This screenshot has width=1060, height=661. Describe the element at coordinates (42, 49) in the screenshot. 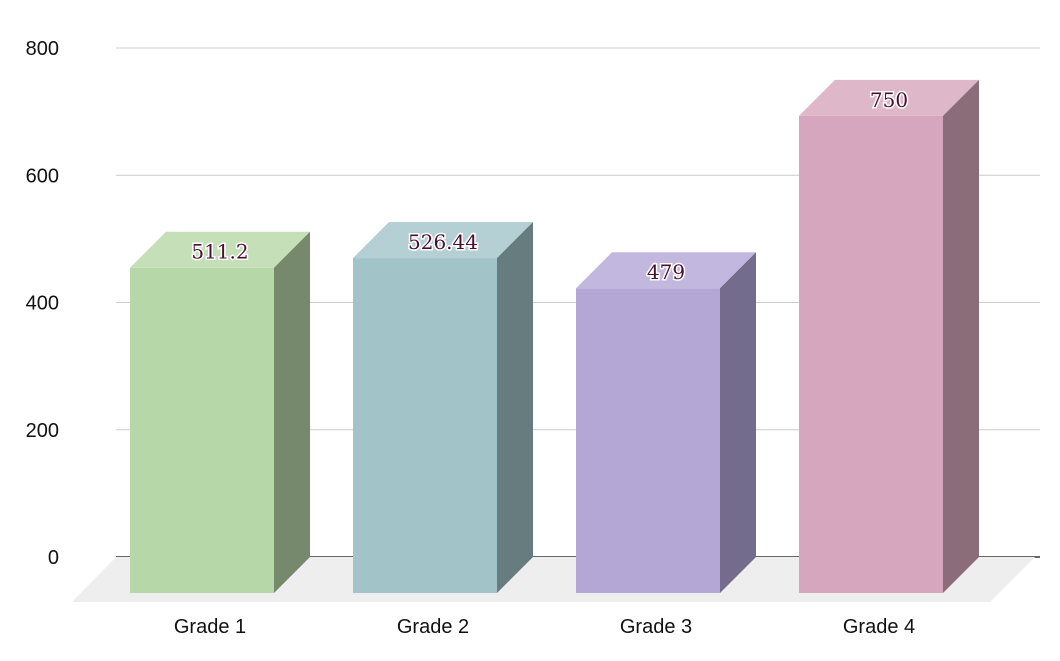

I see `y-tick-label: 800` at that location.